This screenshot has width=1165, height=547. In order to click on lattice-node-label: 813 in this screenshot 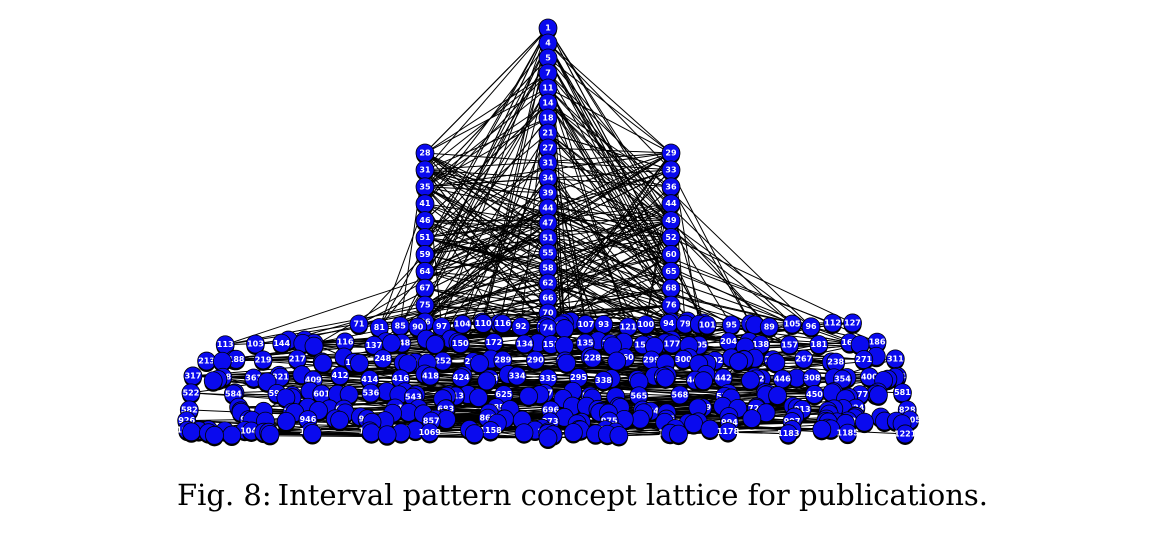, I will do `click(802, 409)`.